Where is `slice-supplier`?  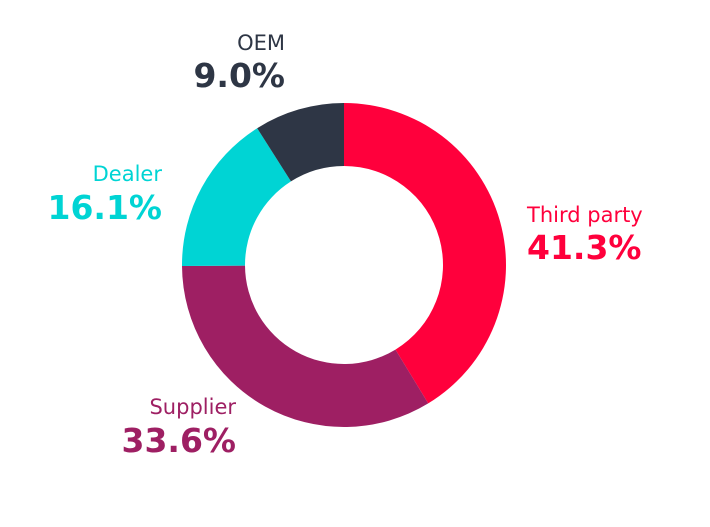
slice-supplier is located at coordinates (305, 346).